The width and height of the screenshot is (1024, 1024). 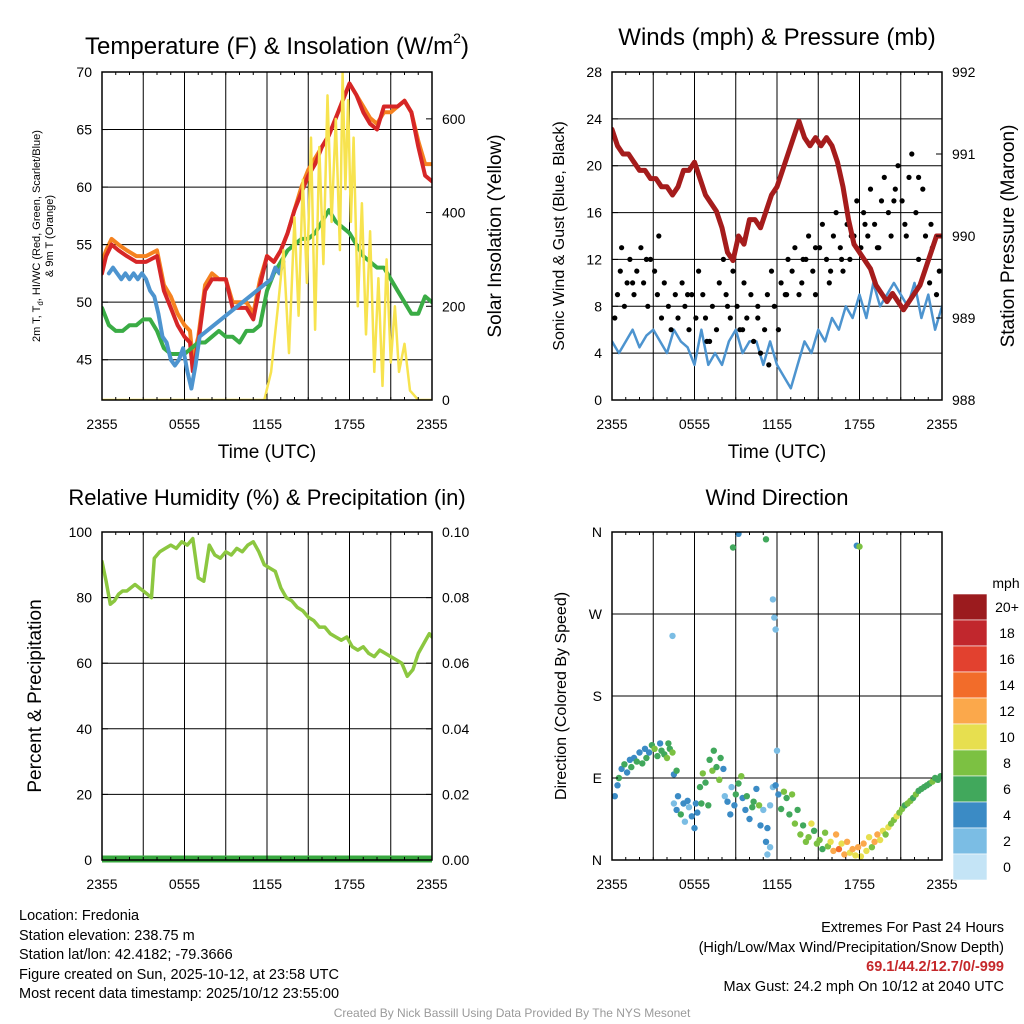 What do you see at coordinates (37, 323) in the screenshot?
I see `temp-y-label-part: 2m T, T` at bounding box center [37, 323].